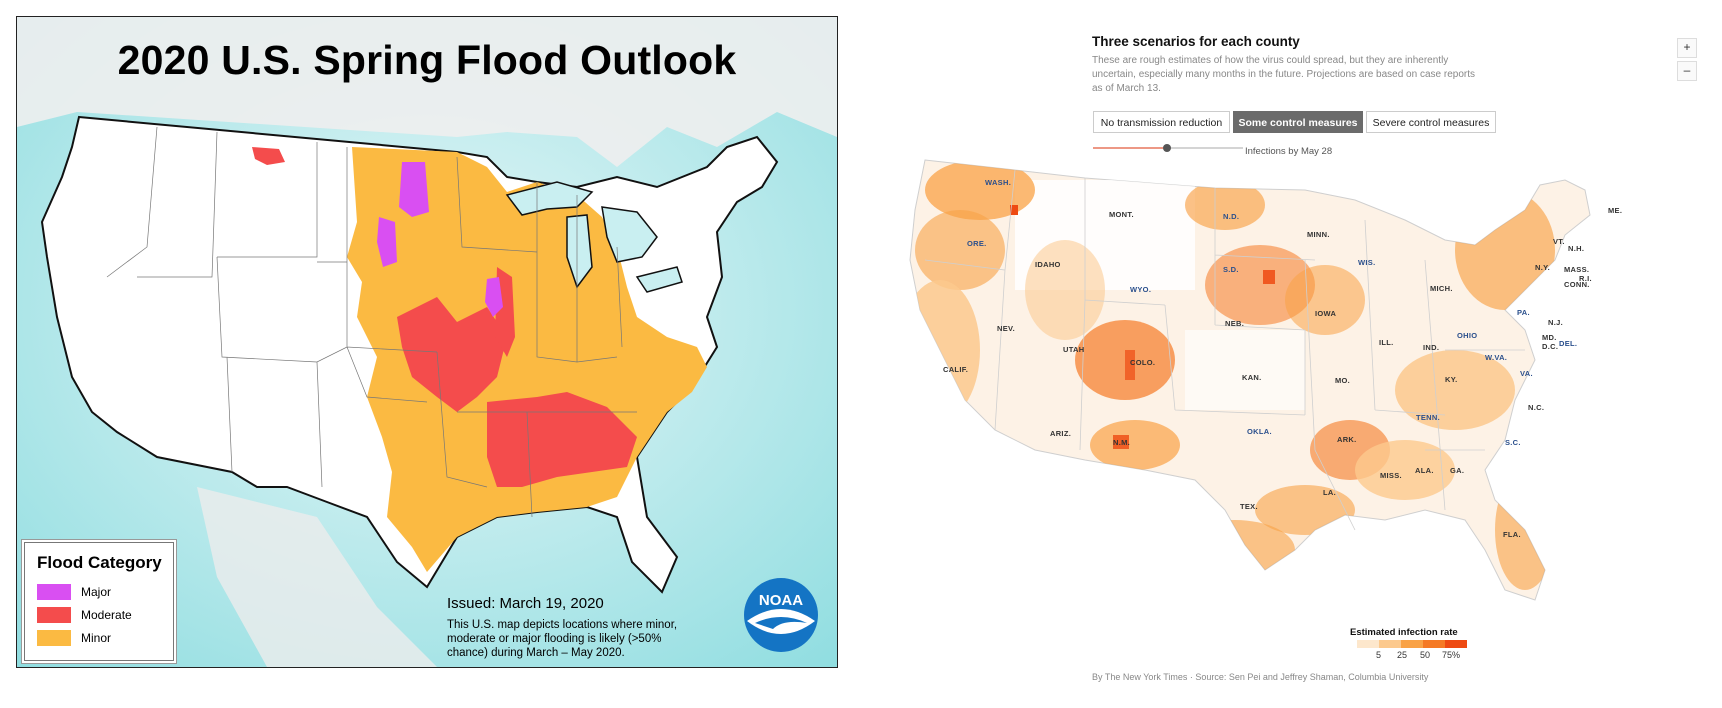  I want to click on state-label-nj: N.J., so click(1555, 322).